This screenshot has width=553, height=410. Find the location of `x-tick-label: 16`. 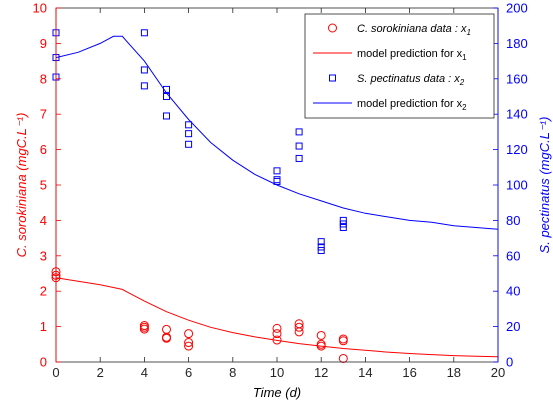

x-tick-label: 16 is located at coordinates (409, 372).